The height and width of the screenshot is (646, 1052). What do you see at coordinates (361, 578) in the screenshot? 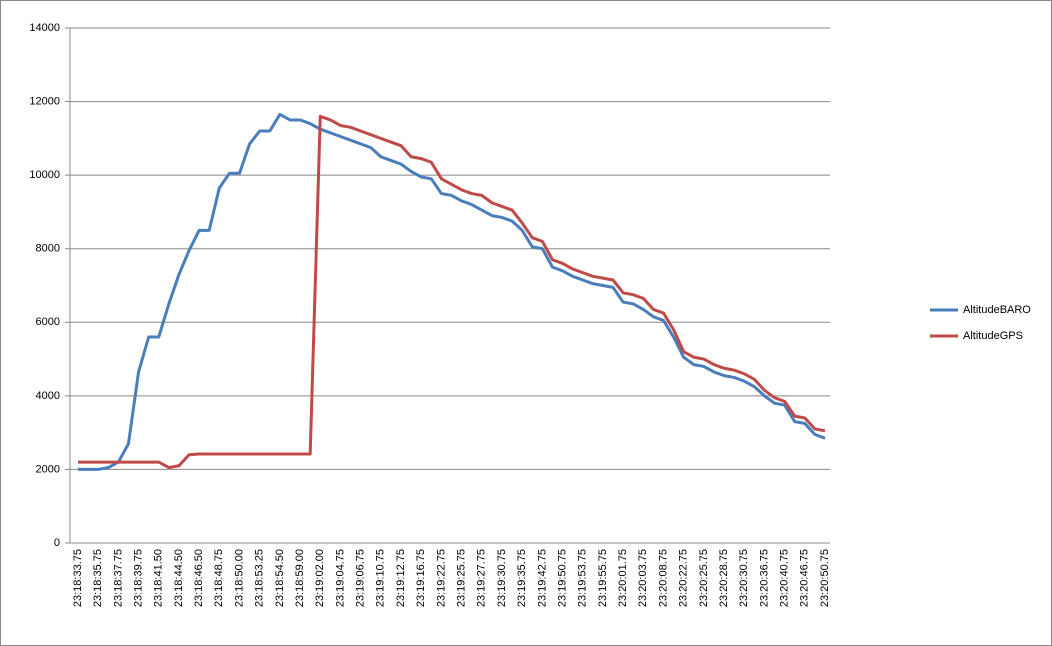
I see `x-tick-label: 23:19:06.75` at bounding box center [361, 578].